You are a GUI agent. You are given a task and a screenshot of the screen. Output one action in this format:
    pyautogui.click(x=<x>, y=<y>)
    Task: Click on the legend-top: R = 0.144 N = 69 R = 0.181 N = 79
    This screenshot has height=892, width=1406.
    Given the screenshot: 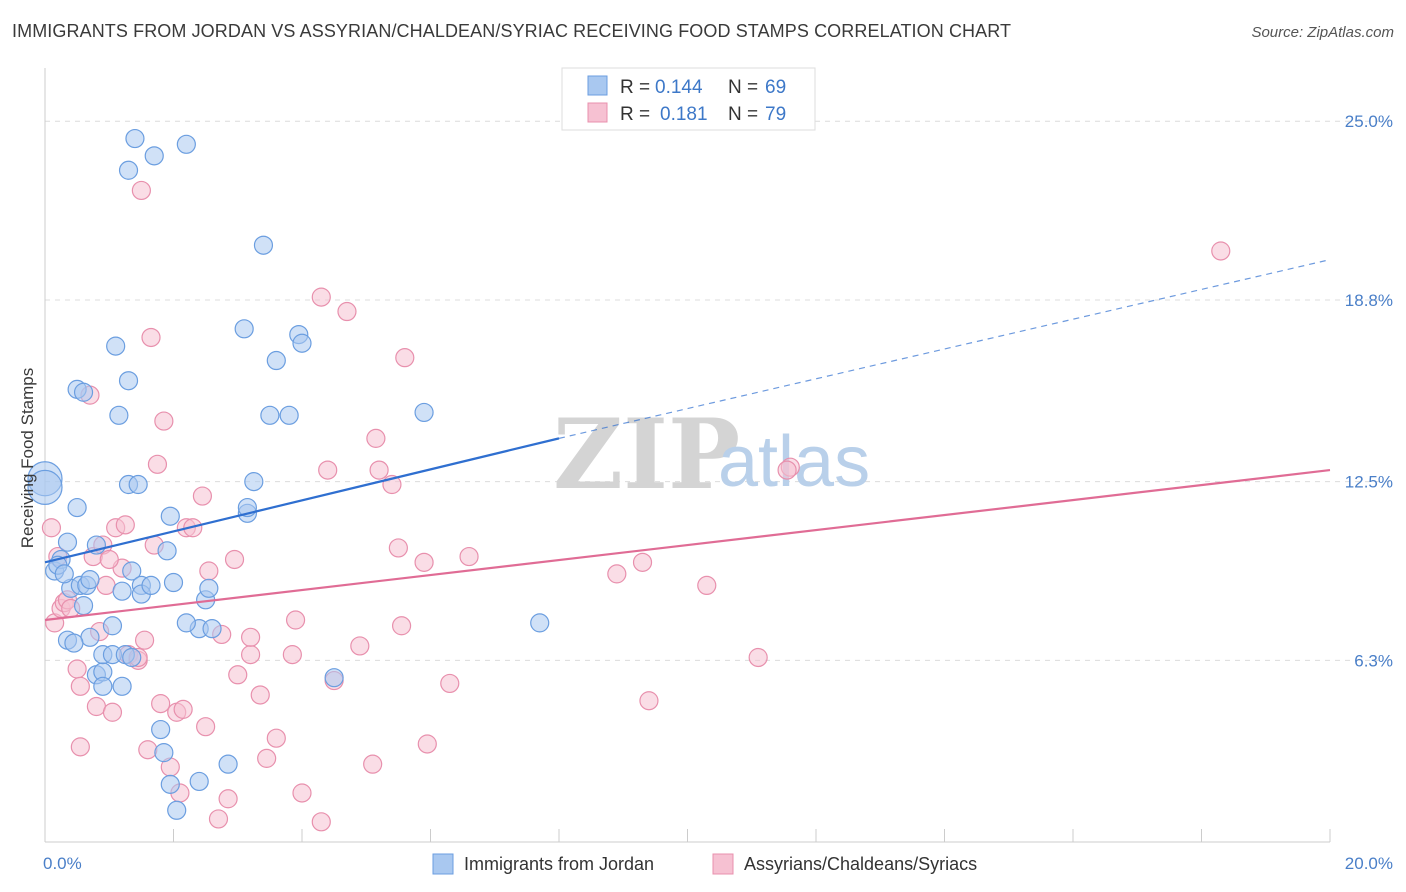 What is the action you would take?
    pyautogui.click(x=688, y=99)
    